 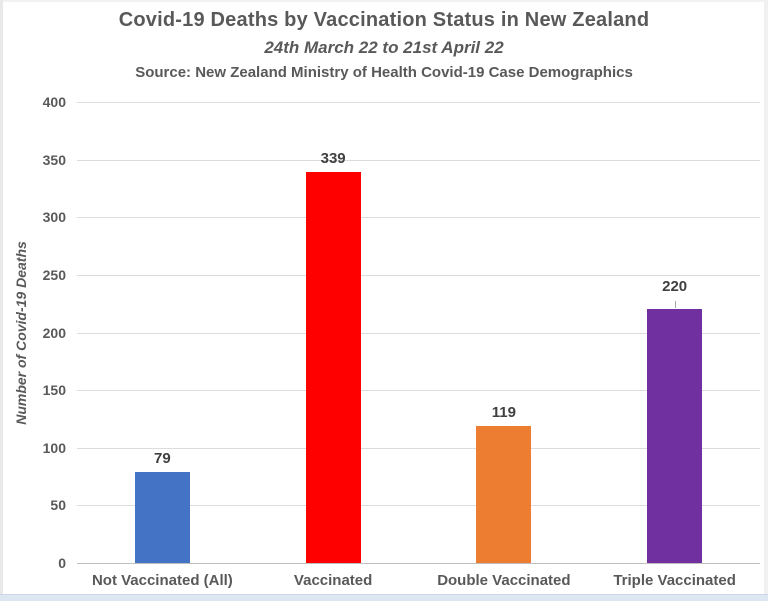 What do you see at coordinates (503, 412) in the screenshot?
I see `data-label-double-vaccinated: 119` at bounding box center [503, 412].